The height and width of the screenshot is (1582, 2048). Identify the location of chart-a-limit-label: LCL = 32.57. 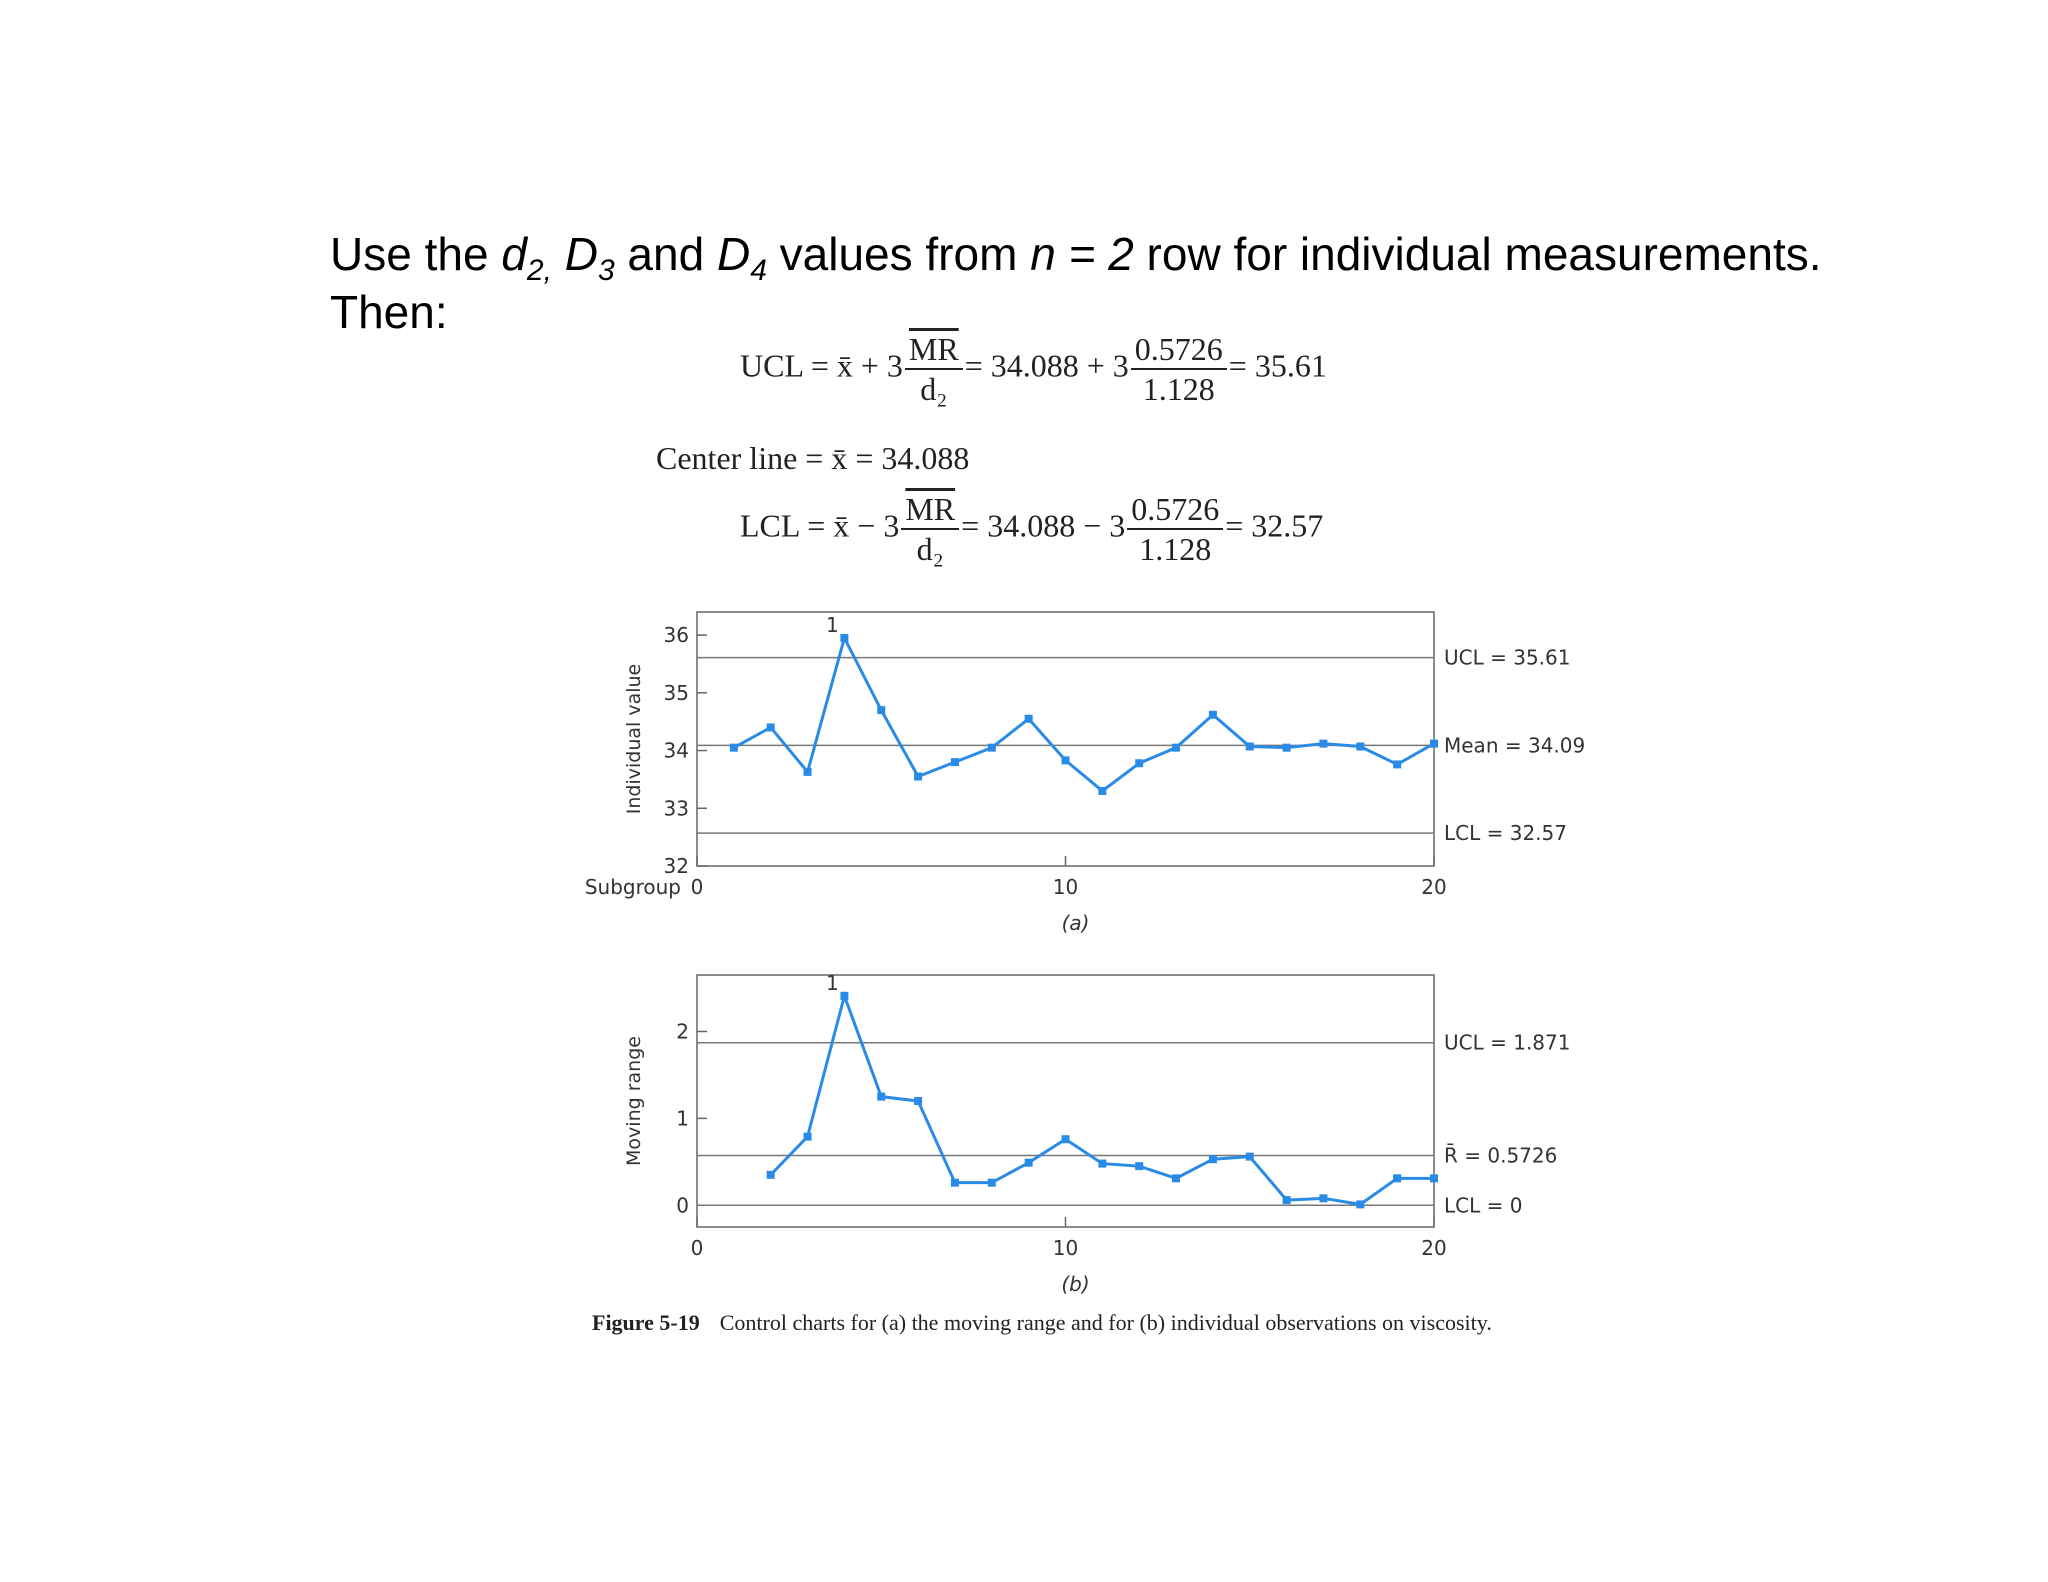
(1505, 833).